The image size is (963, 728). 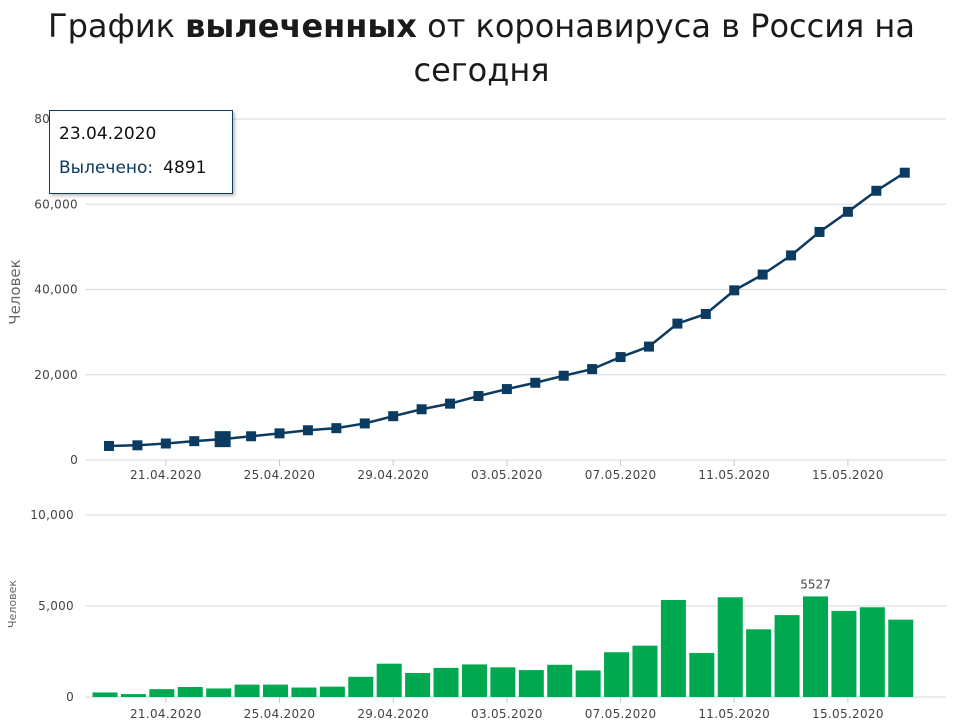 What do you see at coordinates (621, 714) in the screenshot?
I see `bar-xtick-label: 07.05.2020` at bounding box center [621, 714].